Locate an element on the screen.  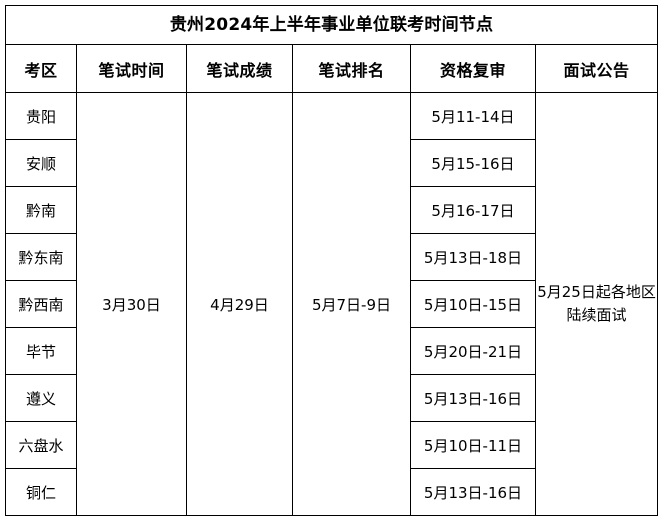
cell-review-date: 5月15-16日 is located at coordinates (473, 163).